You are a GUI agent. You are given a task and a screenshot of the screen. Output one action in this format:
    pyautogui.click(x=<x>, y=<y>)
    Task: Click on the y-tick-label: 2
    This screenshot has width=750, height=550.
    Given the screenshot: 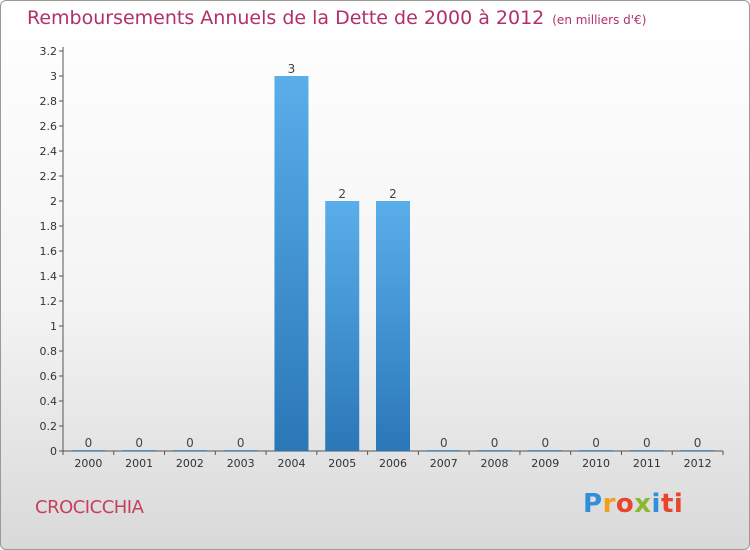 What is the action you would take?
    pyautogui.click(x=53, y=201)
    